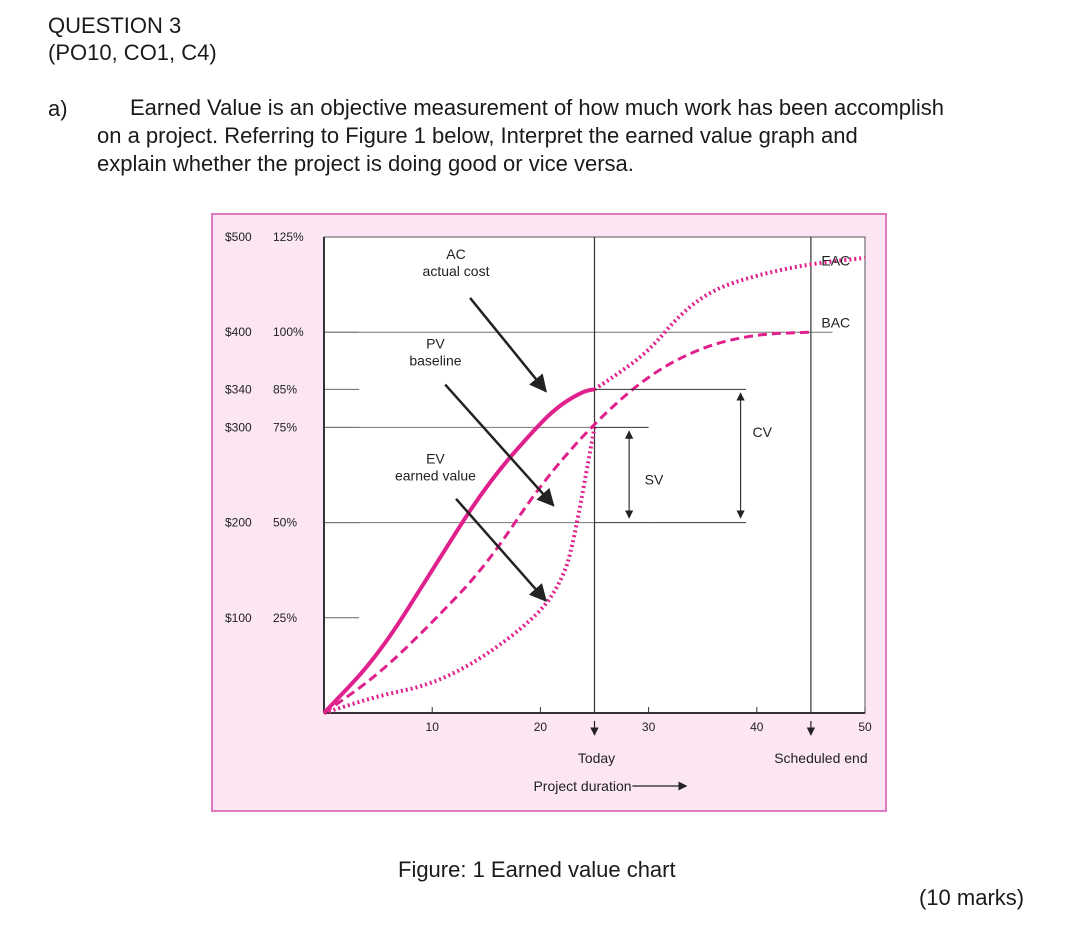  What do you see at coordinates (865, 727) in the screenshot?
I see `x-tick-label: 50` at bounding box center [865, 727].